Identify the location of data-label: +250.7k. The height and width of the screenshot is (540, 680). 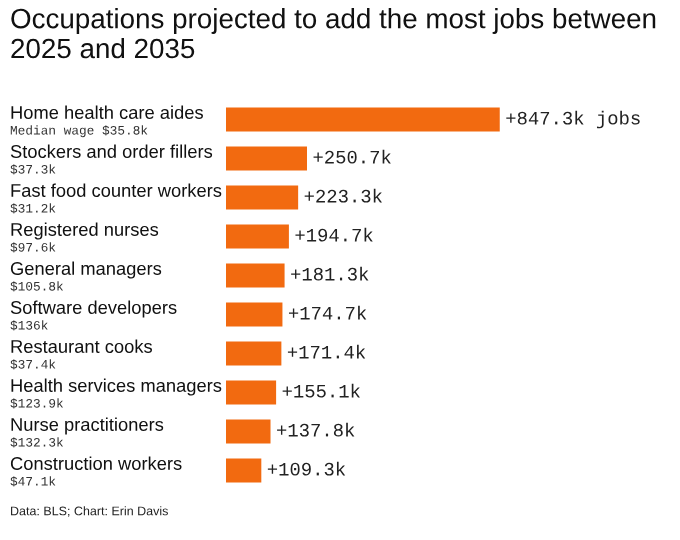
(352, 156).